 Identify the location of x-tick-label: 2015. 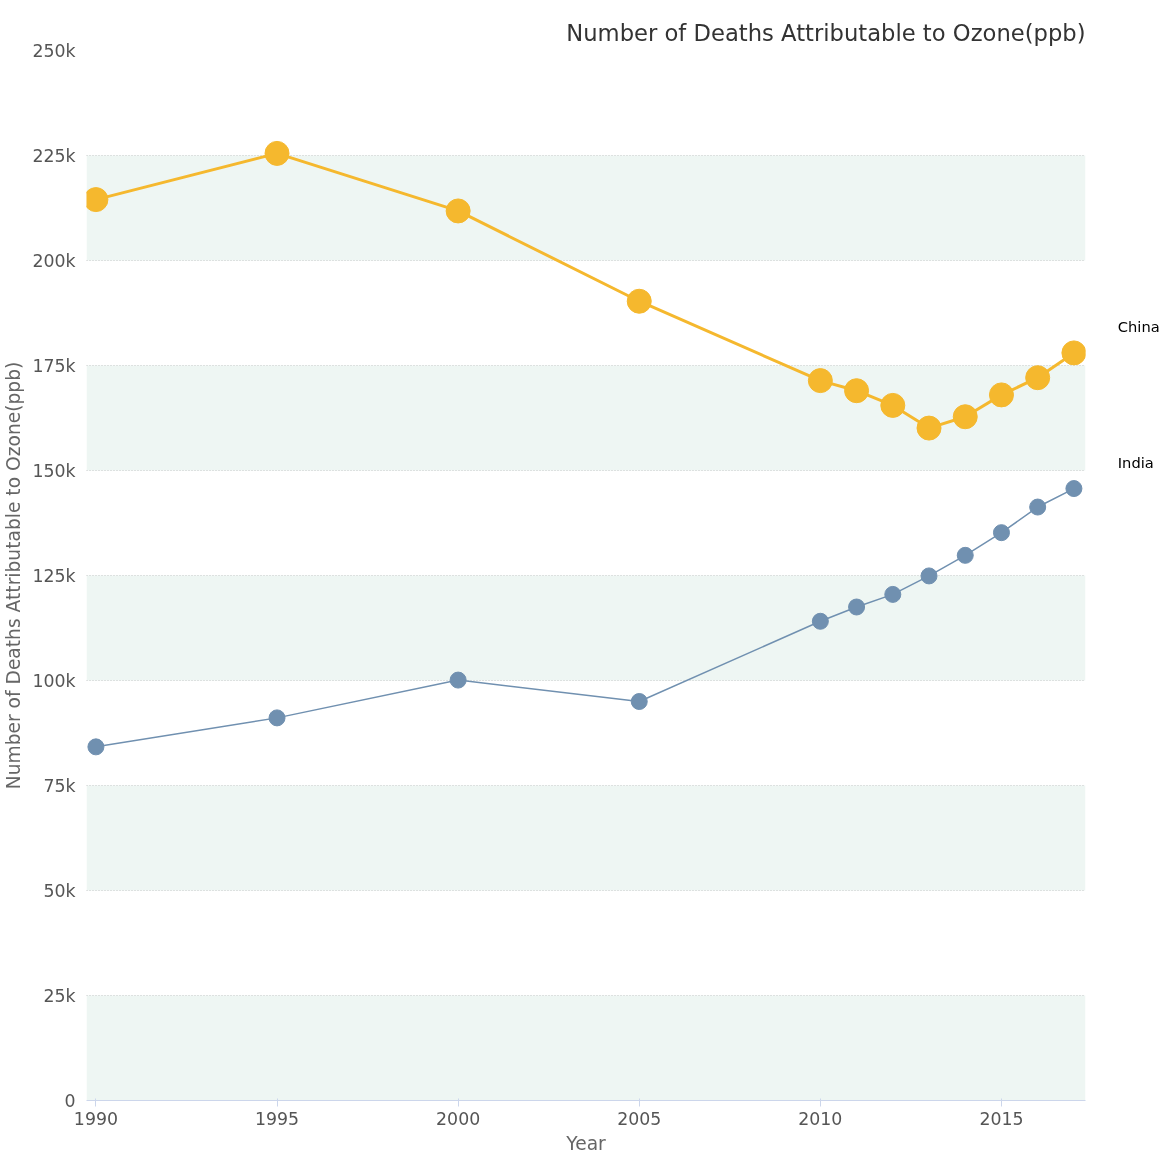
(1001, 1118).